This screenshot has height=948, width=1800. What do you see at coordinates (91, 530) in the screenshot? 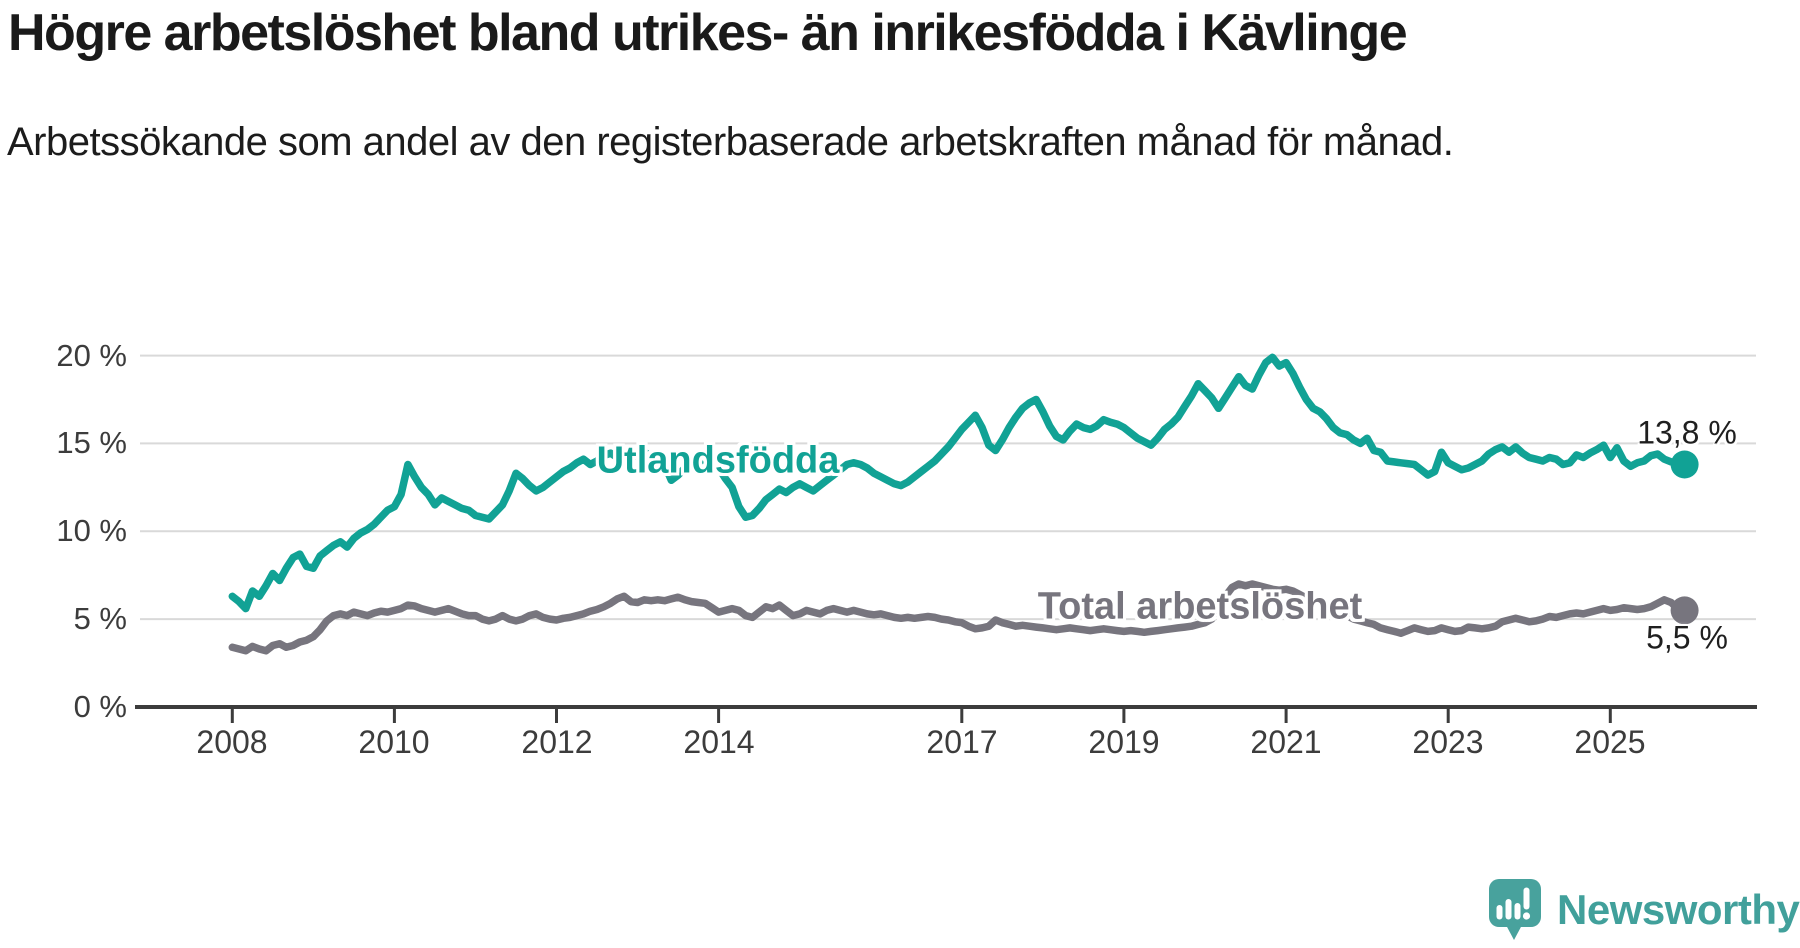
I see `y-tick-label: 10 %` at bounding box center [91, 530].